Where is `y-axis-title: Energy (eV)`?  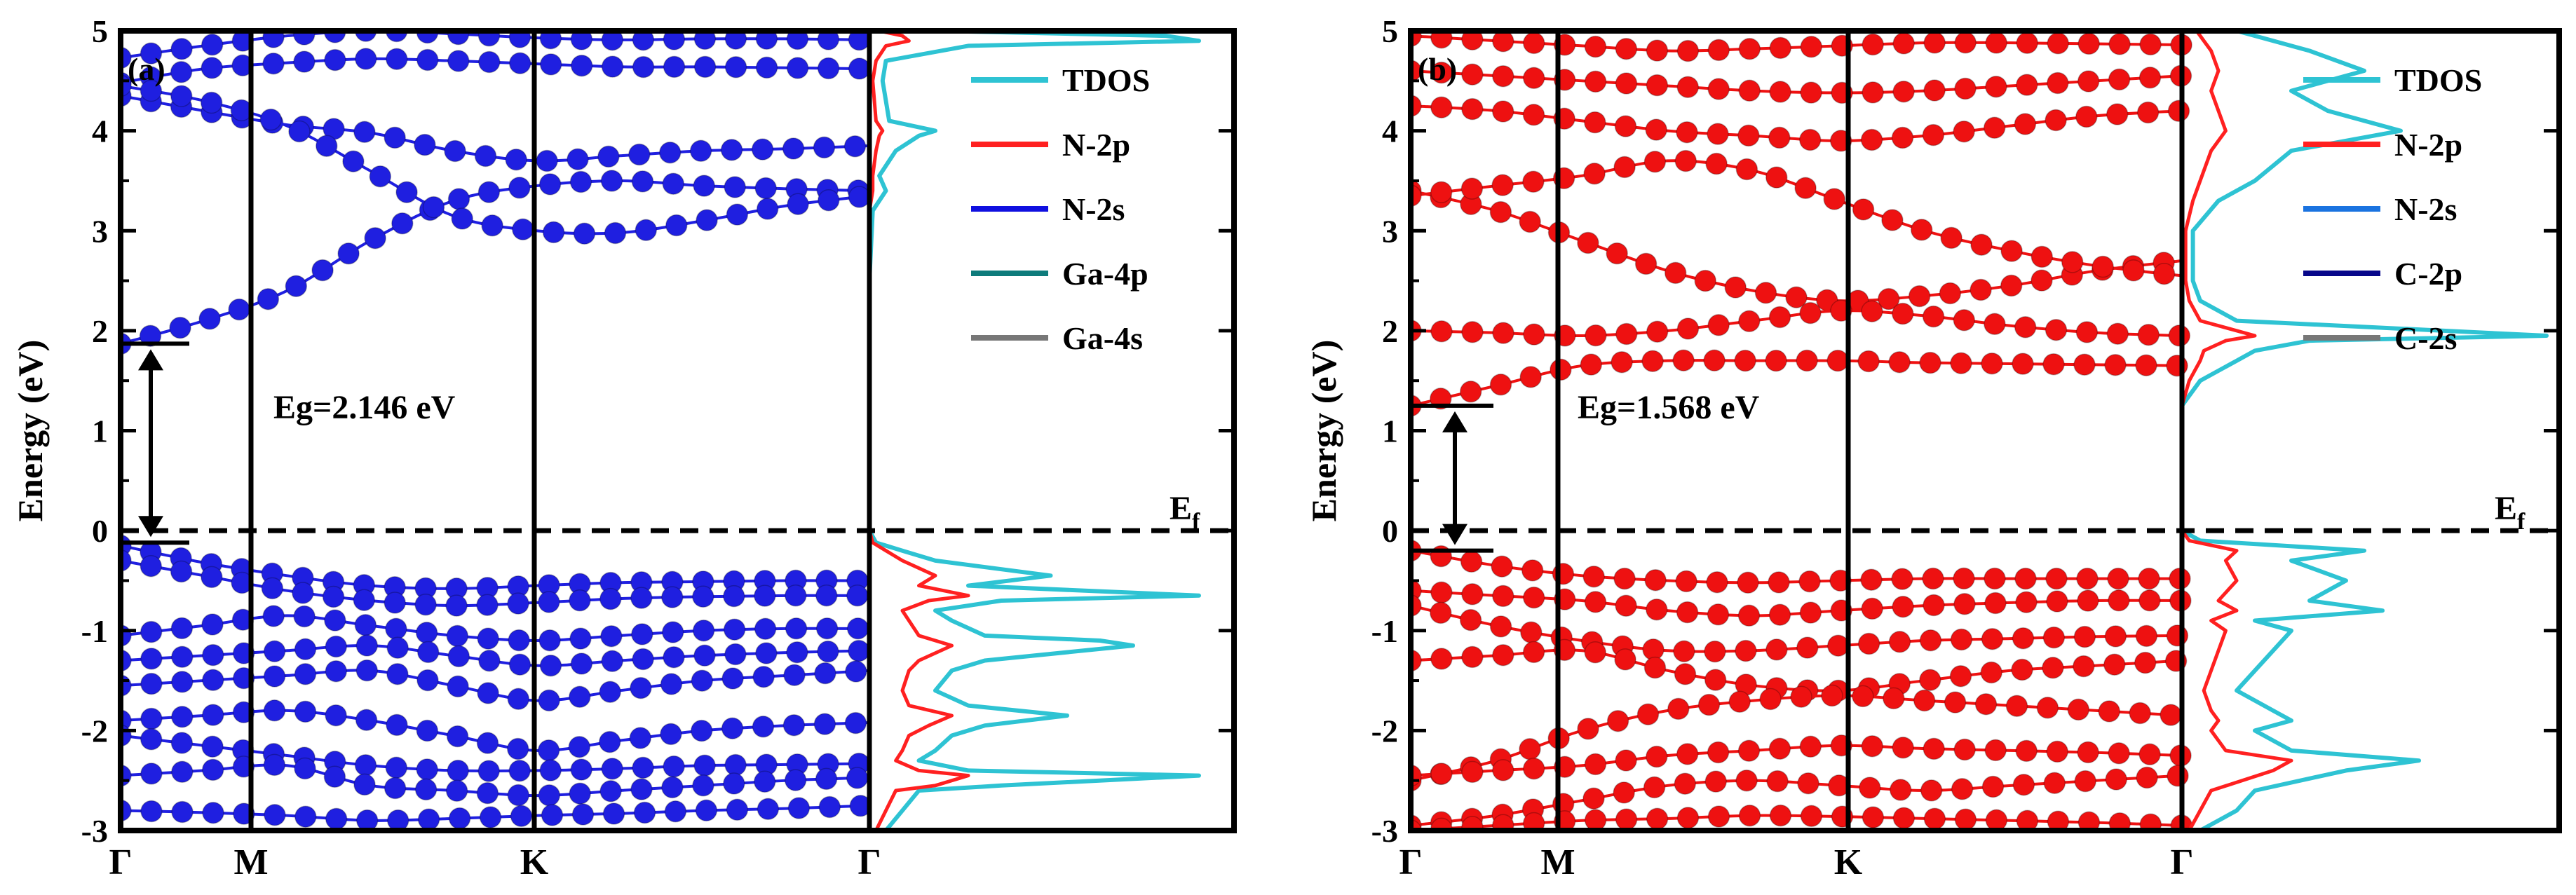 y-axis-title: Energy (eV) is located at coordinates (1323, 431).